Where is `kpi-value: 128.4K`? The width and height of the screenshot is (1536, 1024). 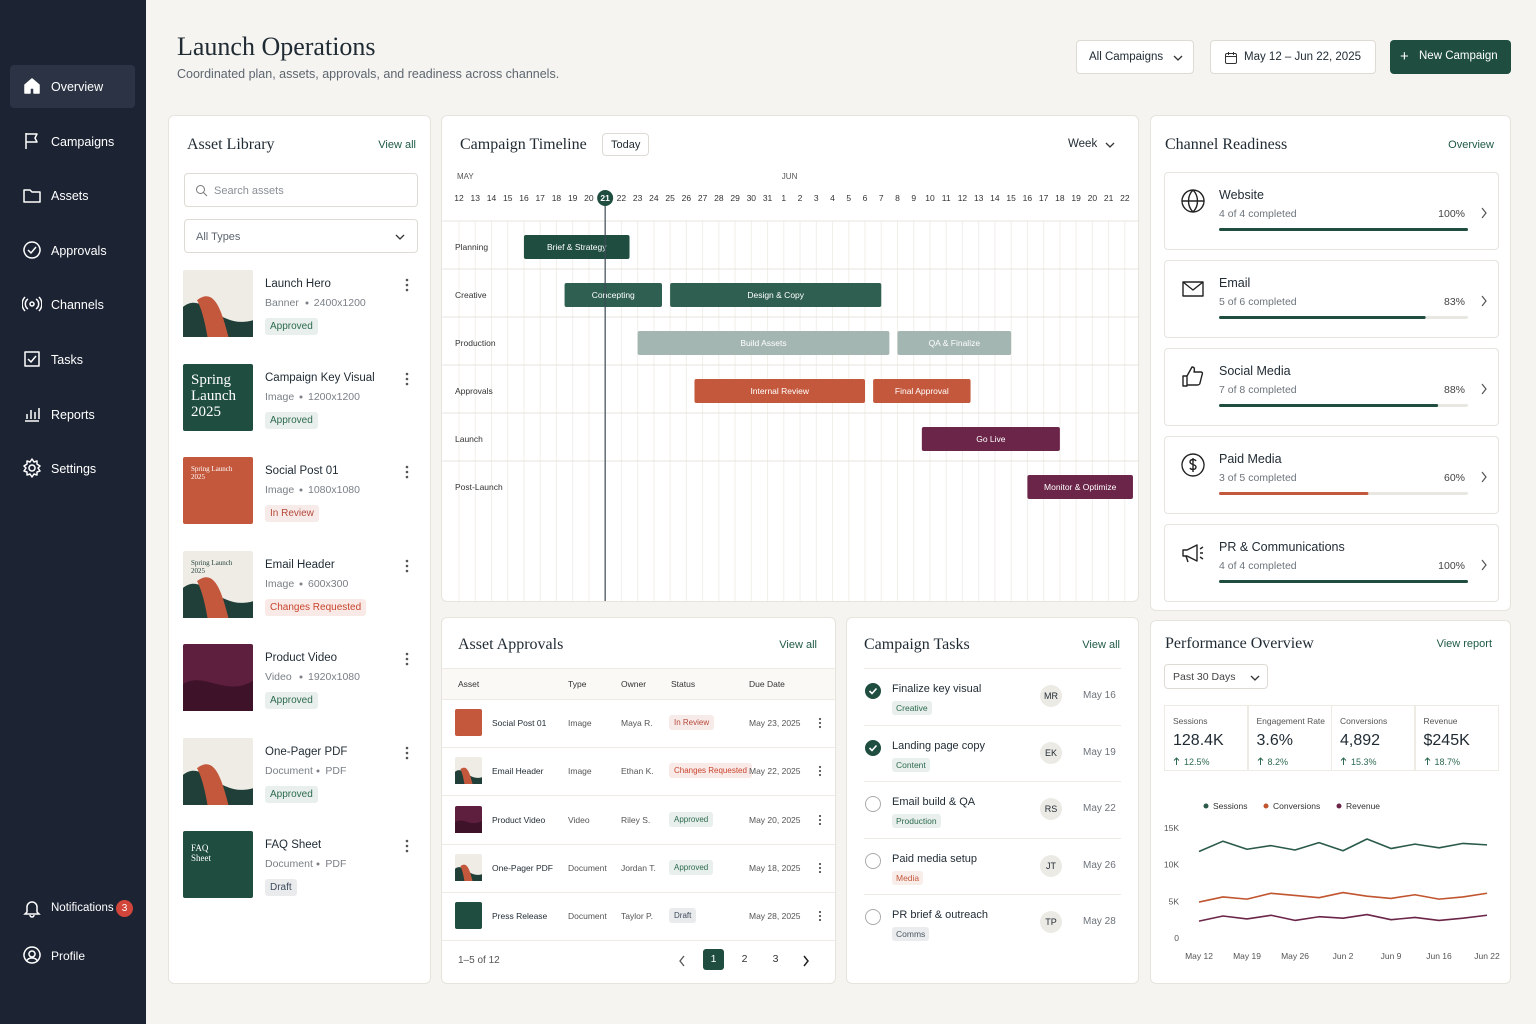
kpi-value: 128.4K is located at coordinates (1198, 740).